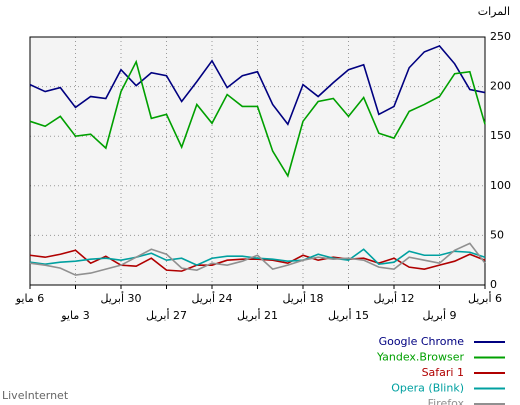 The height and width of the screenshot is (405, 520). What do you see at coordinates (257, 315) in the screenshot?
I see `x-tick-label: 21 أبريل` at bounding box center [257, 315].